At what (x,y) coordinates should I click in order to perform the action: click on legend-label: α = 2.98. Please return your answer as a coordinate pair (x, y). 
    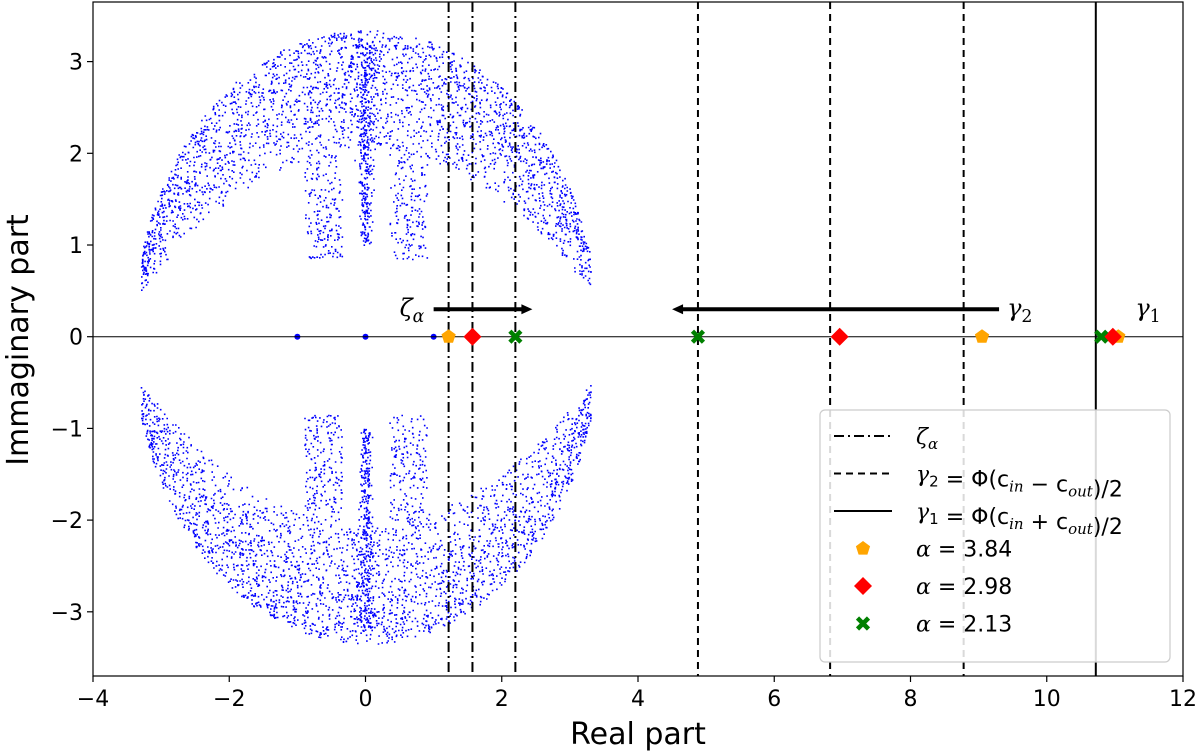
    Looking at the image, I should click on (964, 587).